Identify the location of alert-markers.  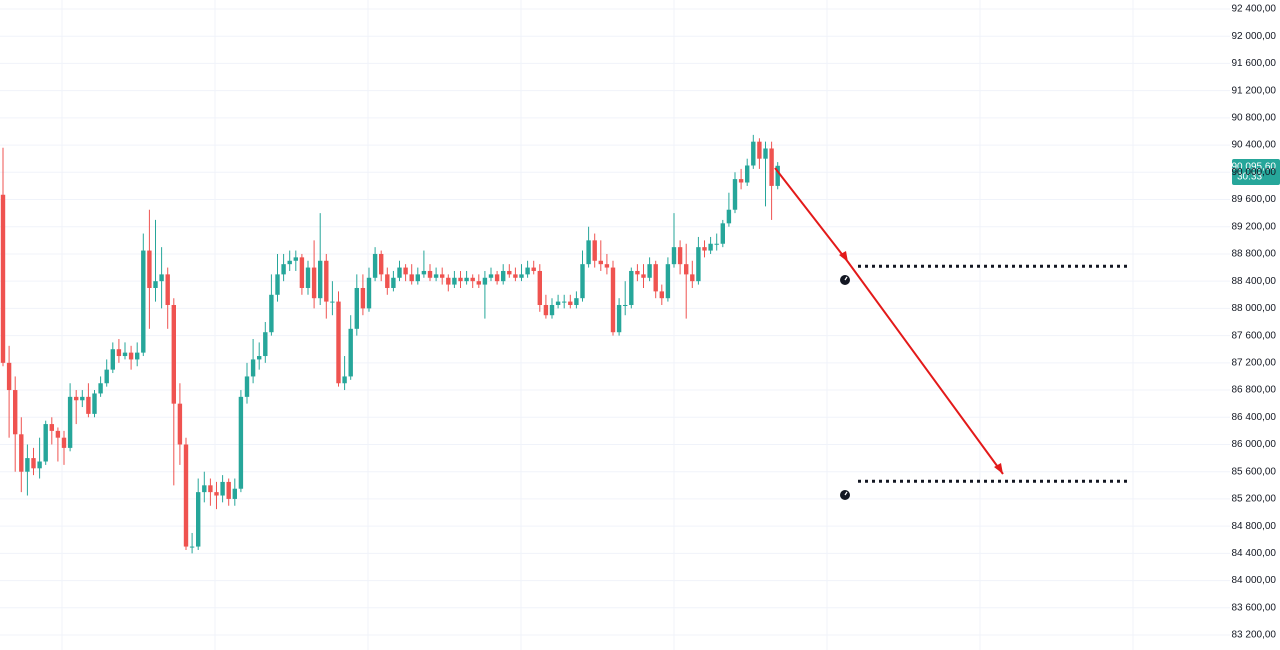
(845, 387).